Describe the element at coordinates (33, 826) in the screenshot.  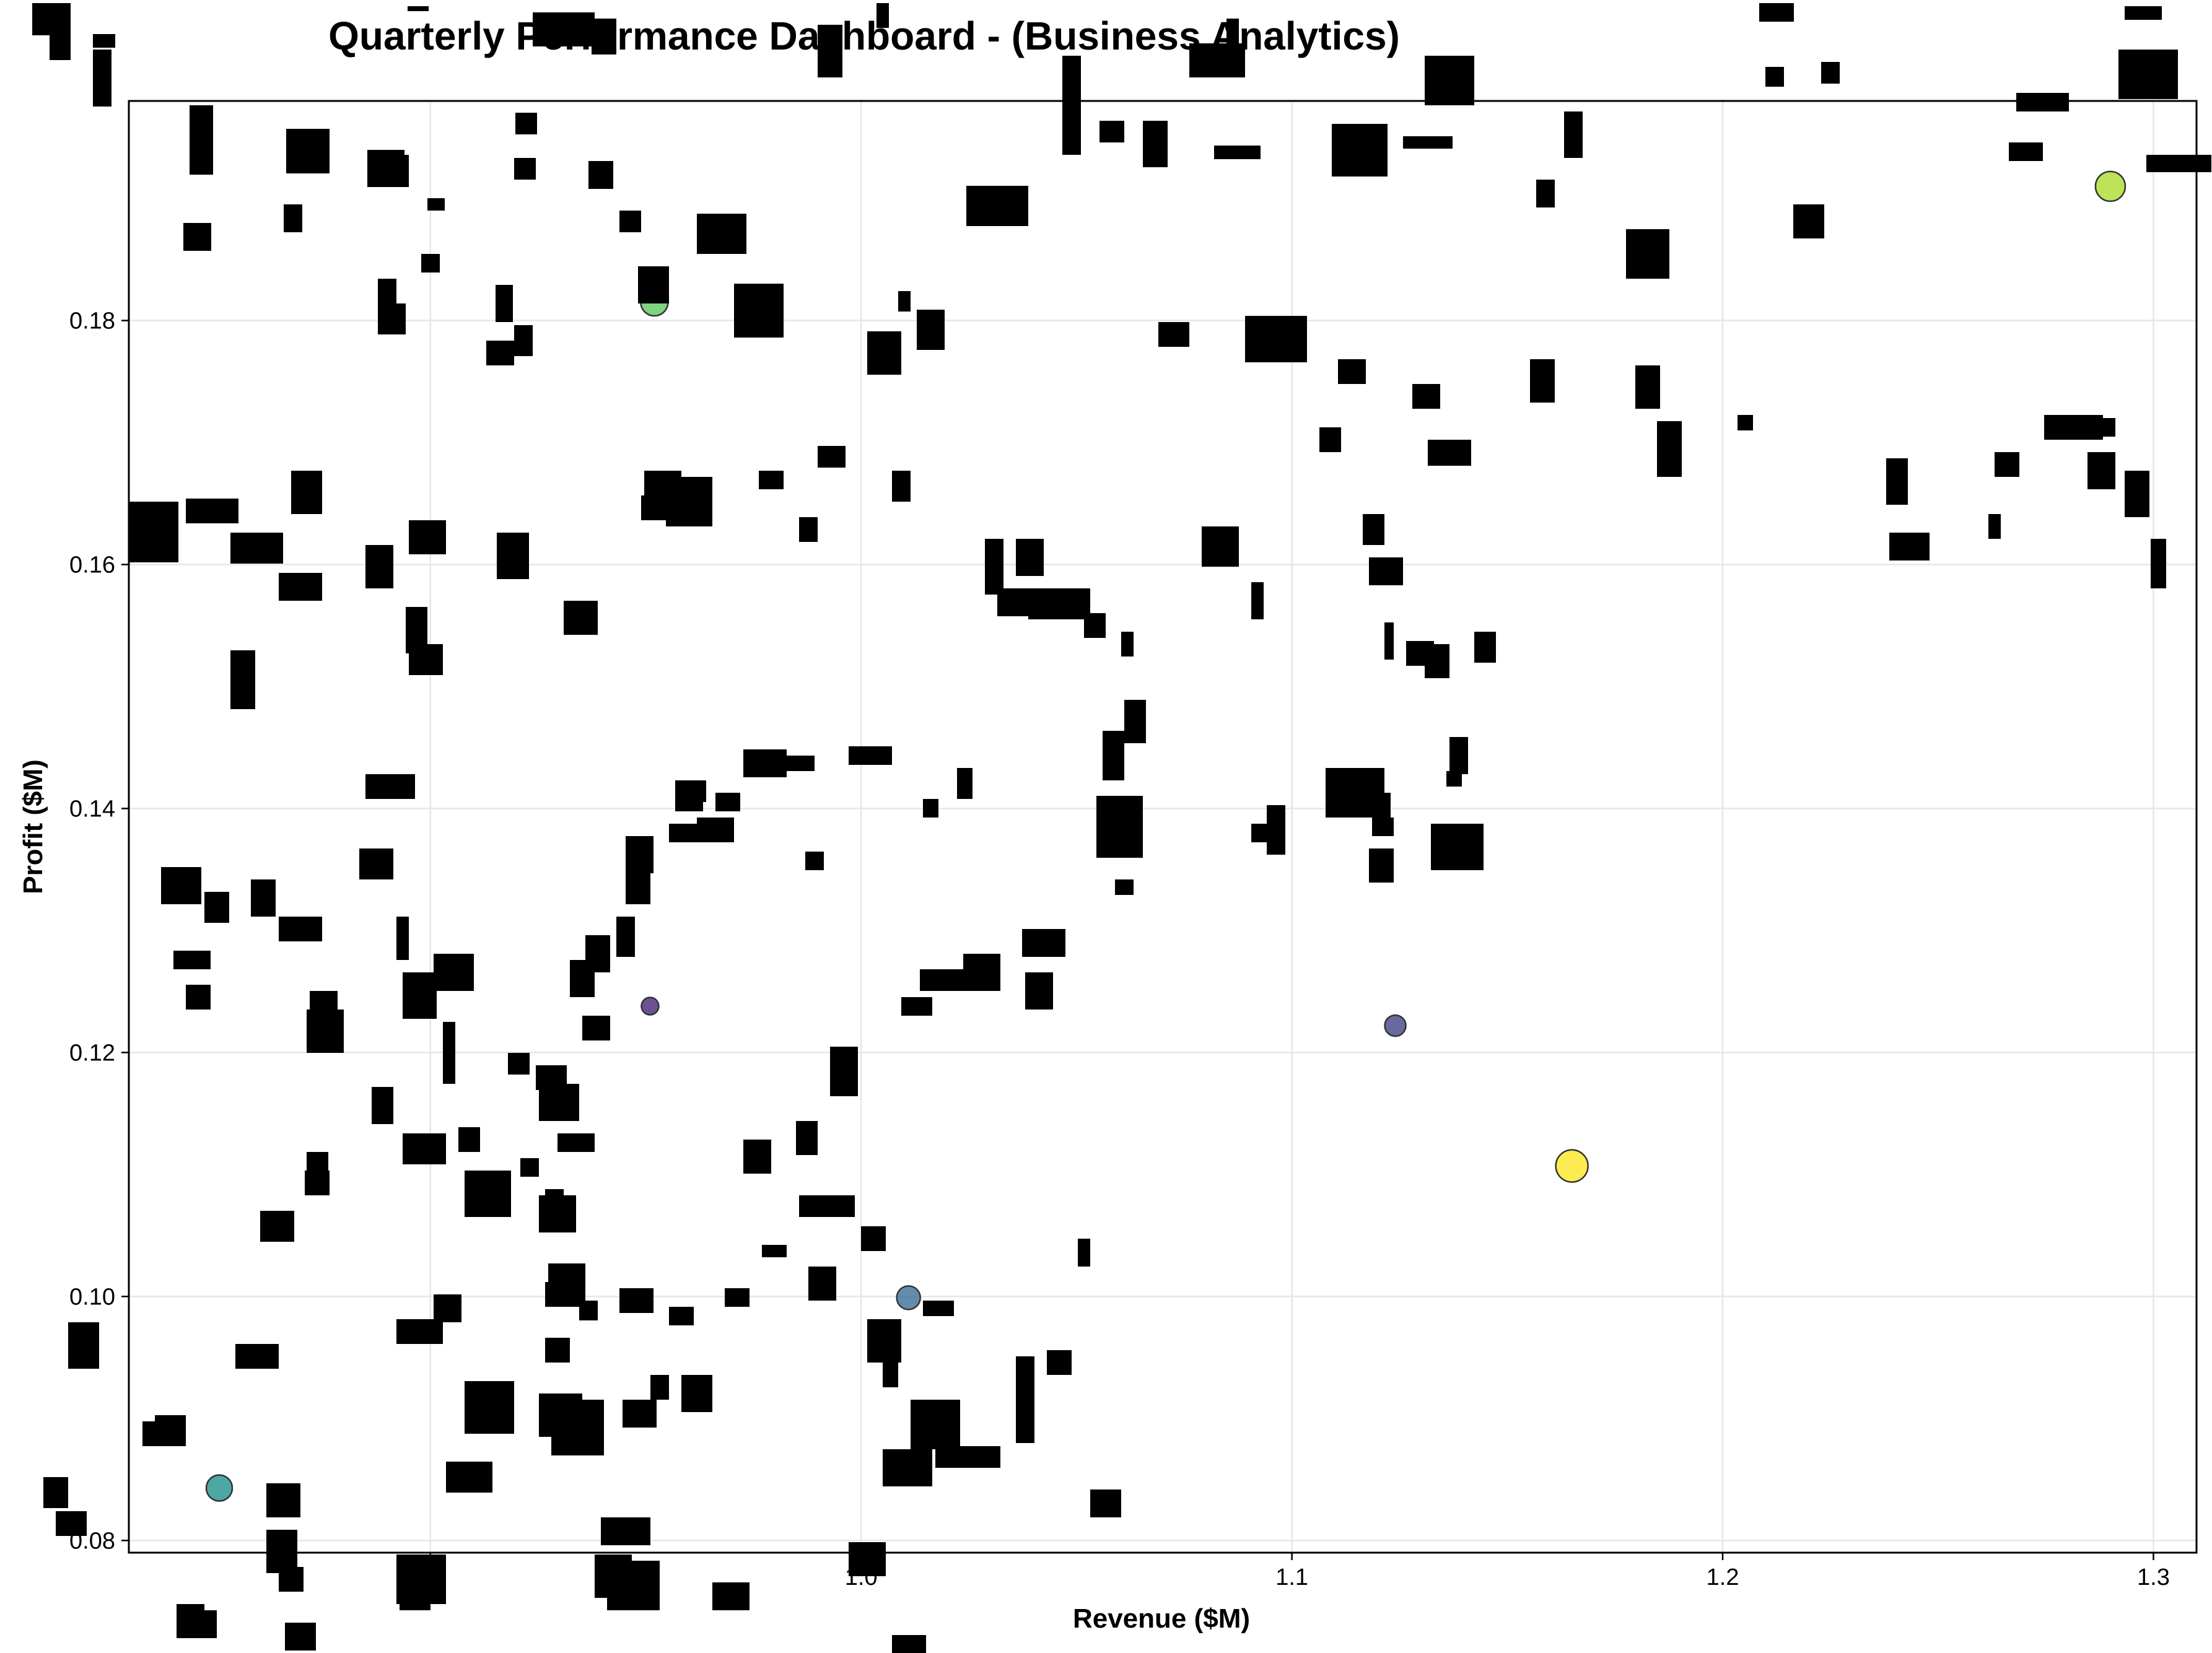
I see `y-axis-label: Profit ($M)` at that location.